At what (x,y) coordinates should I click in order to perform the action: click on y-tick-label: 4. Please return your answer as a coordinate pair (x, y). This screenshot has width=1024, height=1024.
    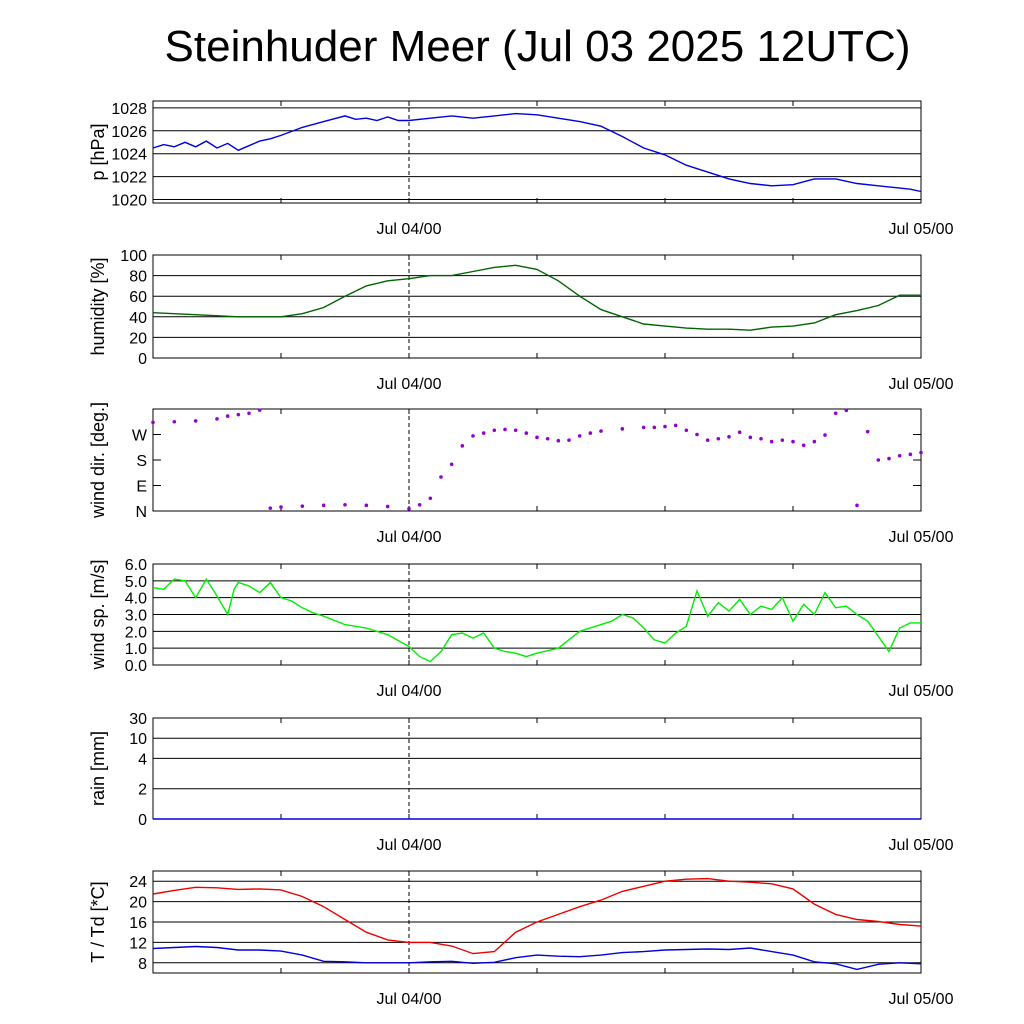
    Looking at the image, I should click on (142, 759).